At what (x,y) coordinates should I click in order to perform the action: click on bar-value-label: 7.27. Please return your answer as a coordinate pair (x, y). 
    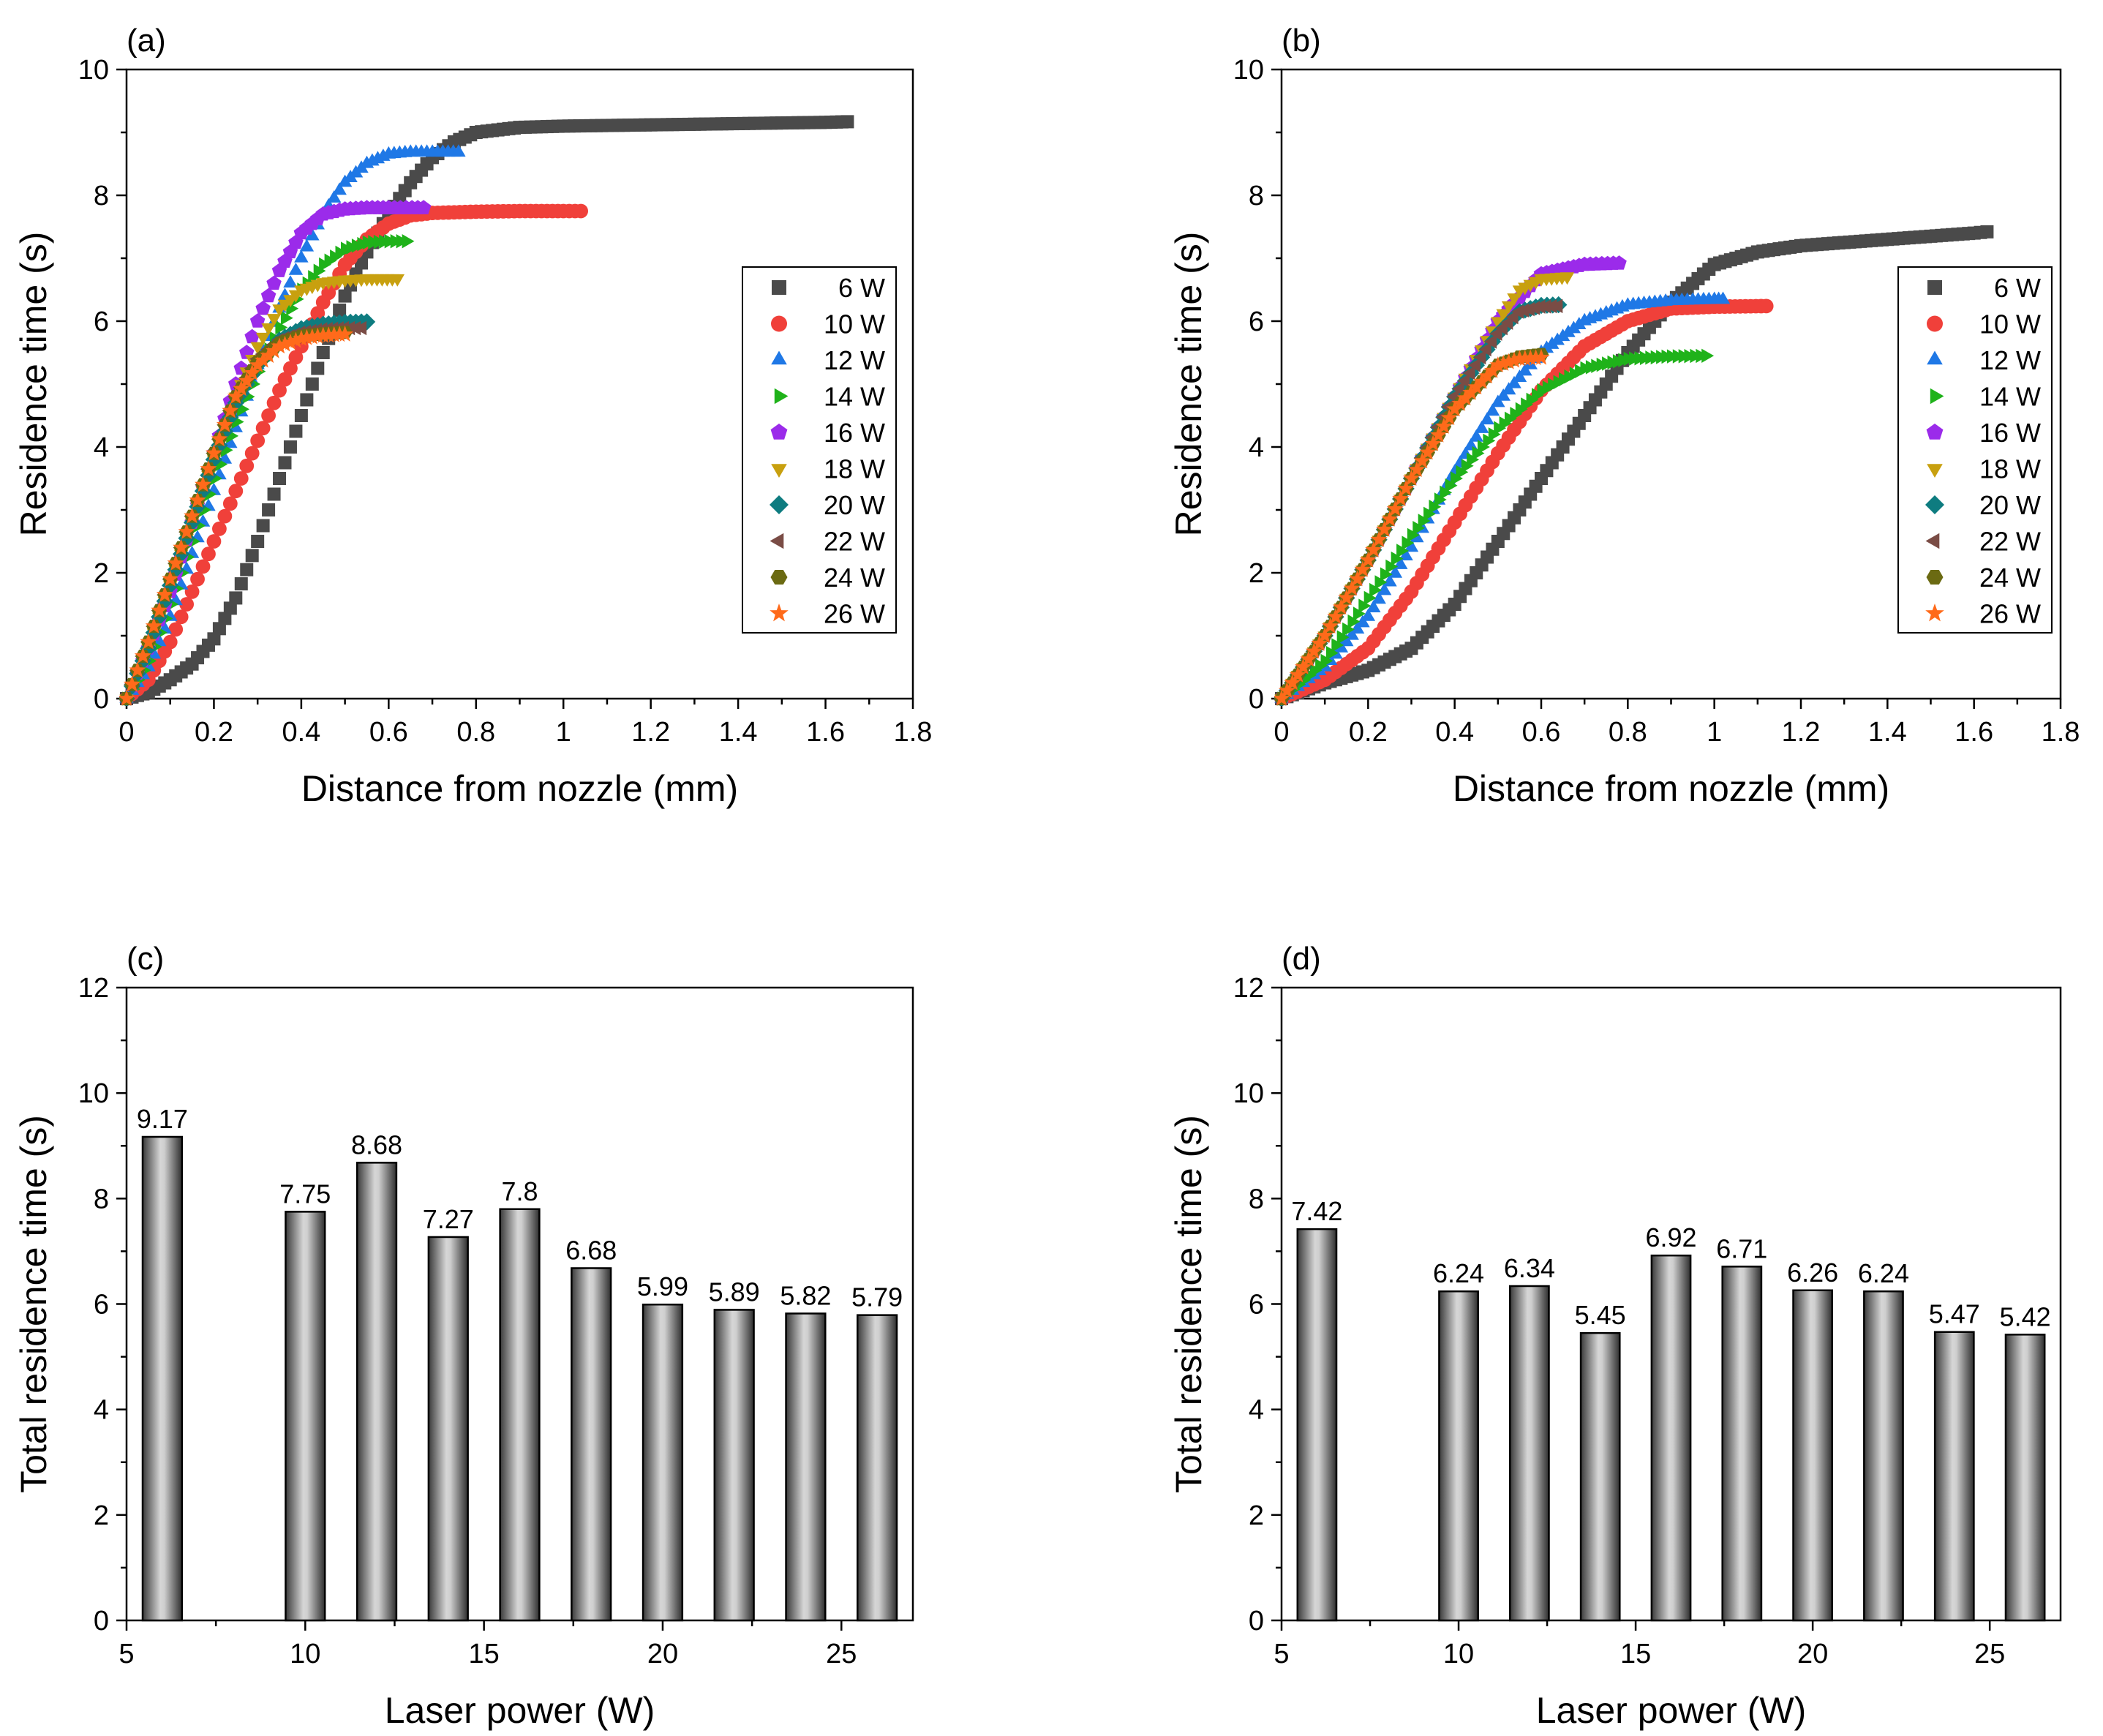
    Looking at the image, I should click on (449, 1219).